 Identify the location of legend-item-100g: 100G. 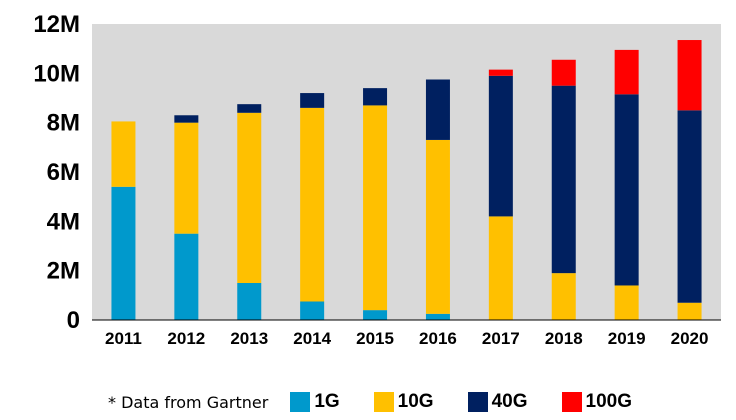
(596, 402).